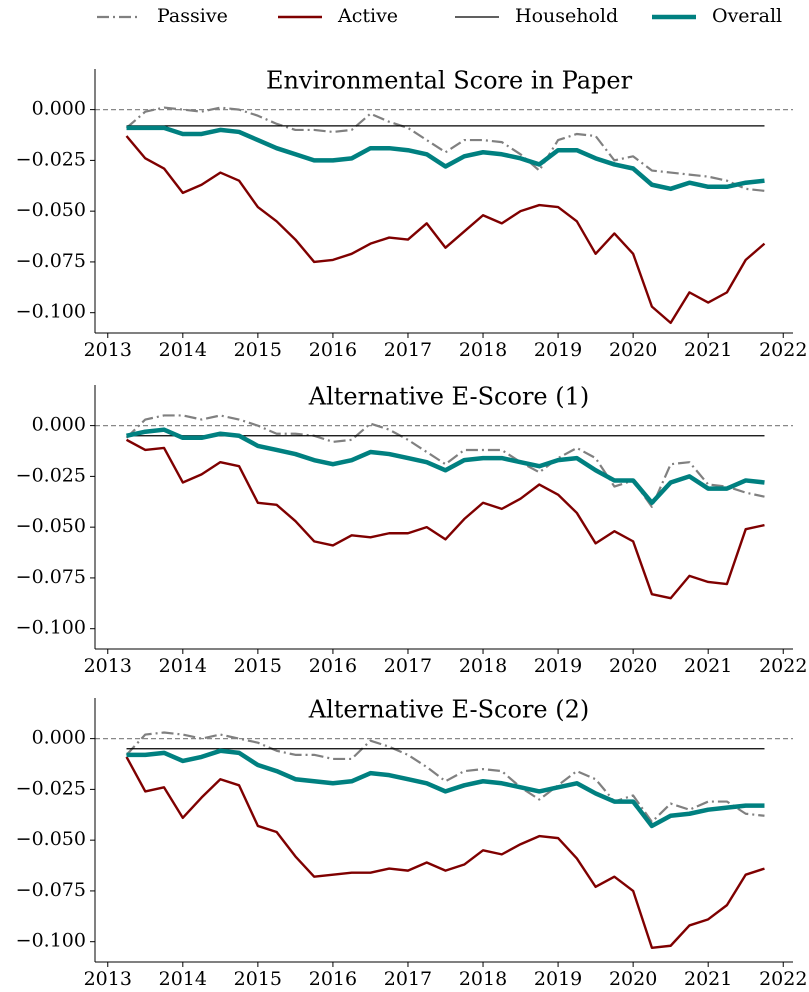 The image size is (809, 992). I want to click on legend-label: Overall, so click(747, 16).